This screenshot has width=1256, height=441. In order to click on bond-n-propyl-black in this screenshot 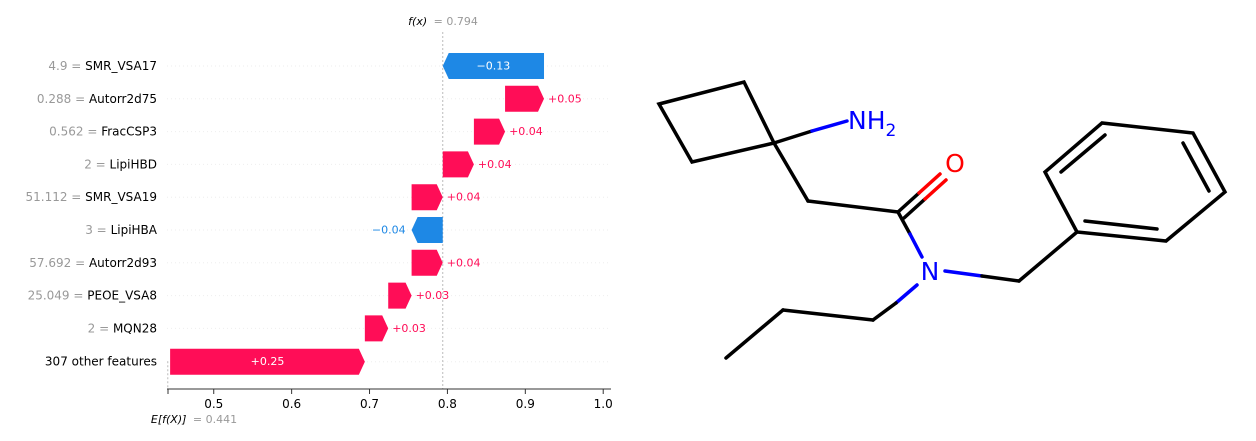, I will do `click(884, 311)`.